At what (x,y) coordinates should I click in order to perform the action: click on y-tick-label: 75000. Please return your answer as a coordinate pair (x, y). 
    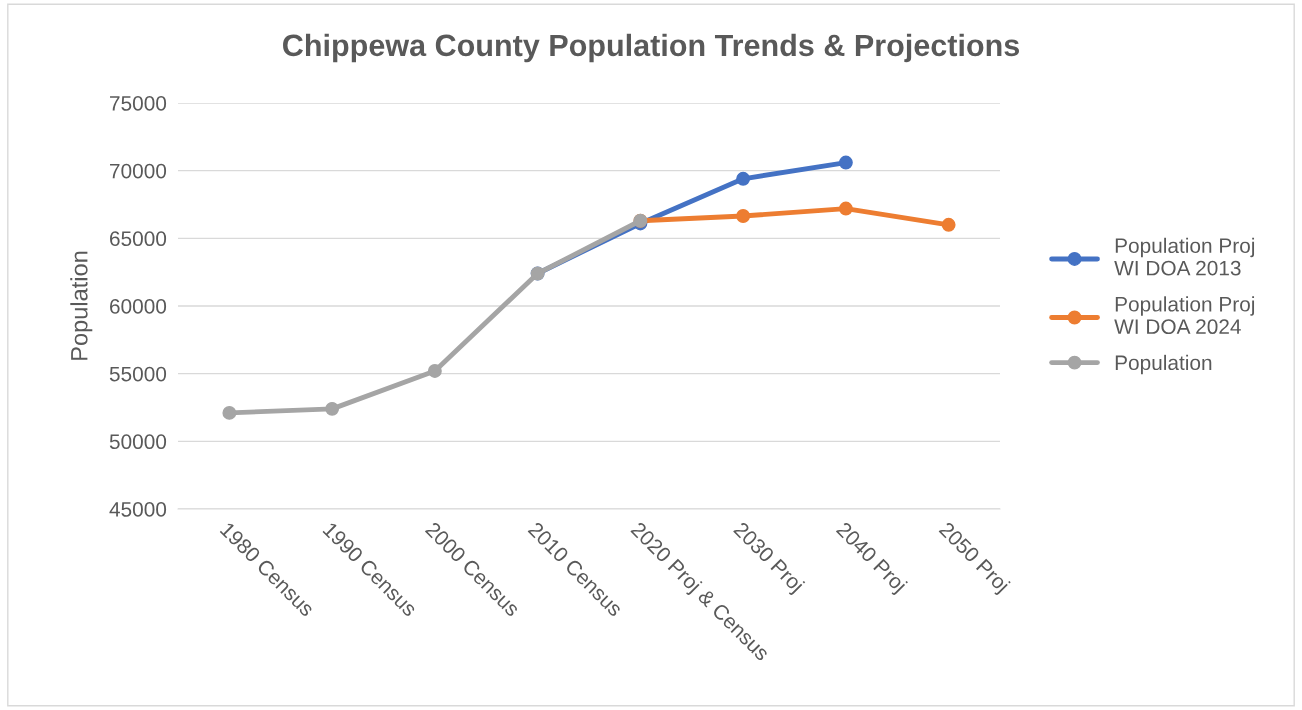
    Looking at the image, I should click on (138, 103).